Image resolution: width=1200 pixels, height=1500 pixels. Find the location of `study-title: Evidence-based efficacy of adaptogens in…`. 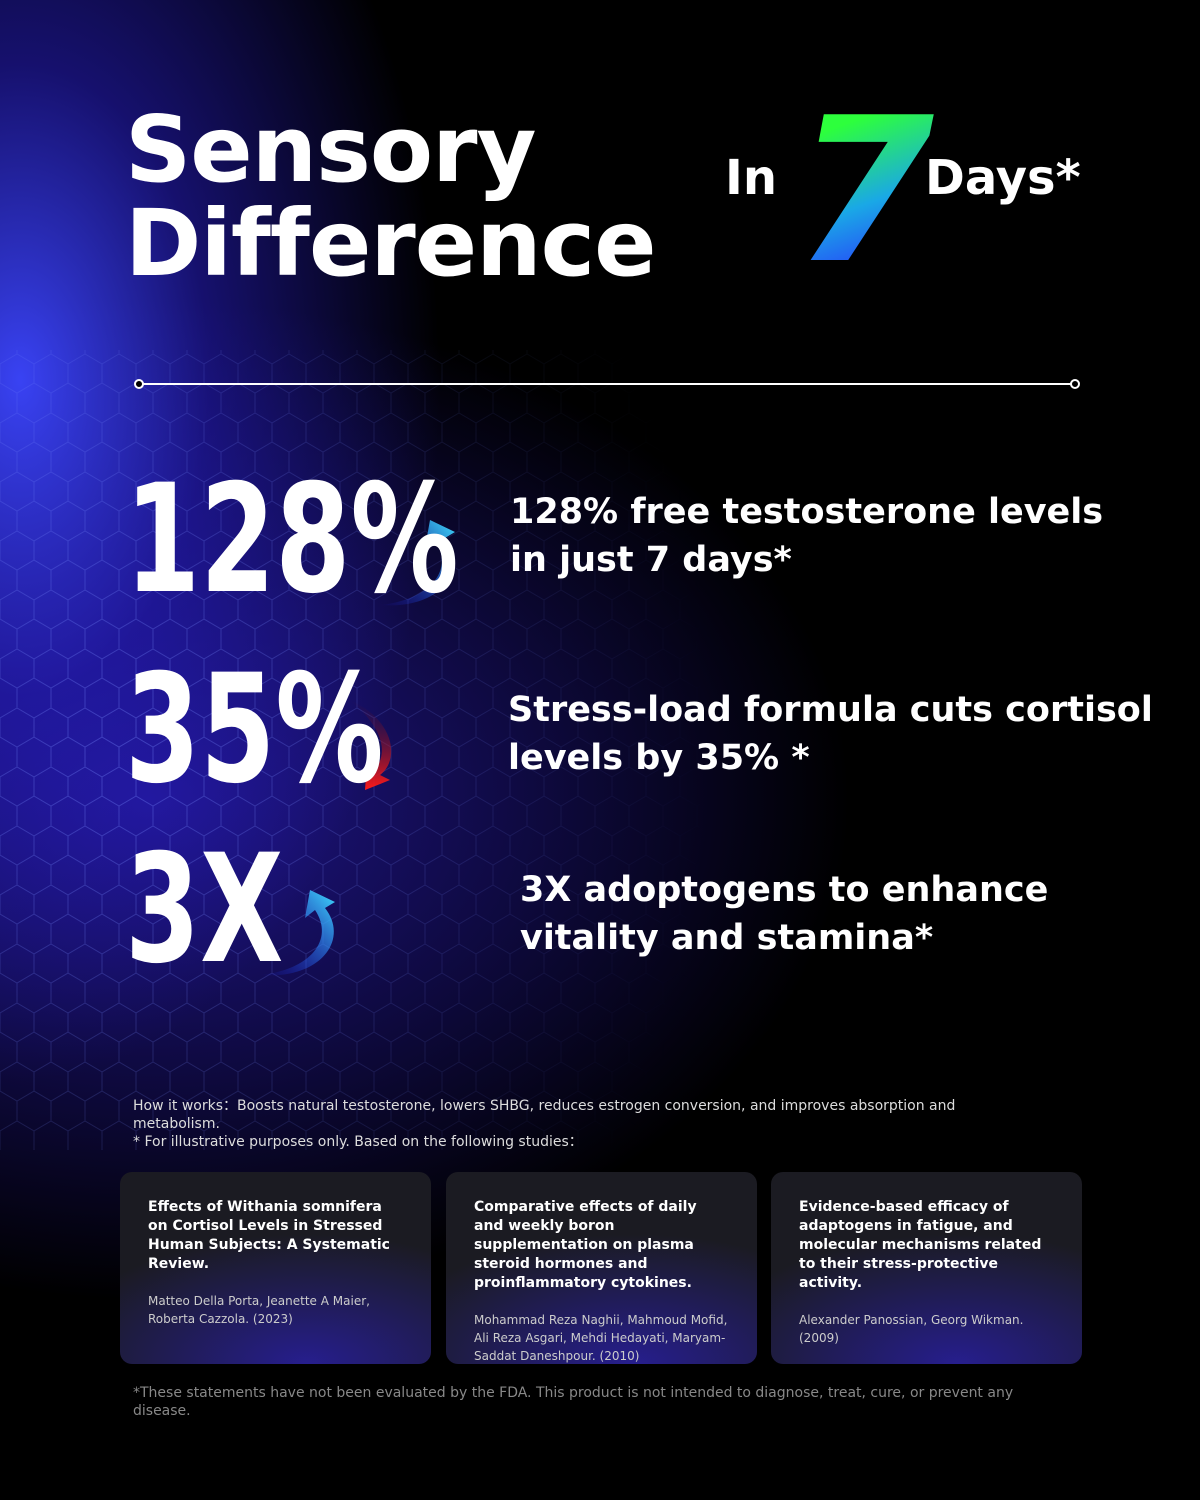

study-title: Evidence-based efficacy of adaptogens in… is located at coordinates (920, 1245).